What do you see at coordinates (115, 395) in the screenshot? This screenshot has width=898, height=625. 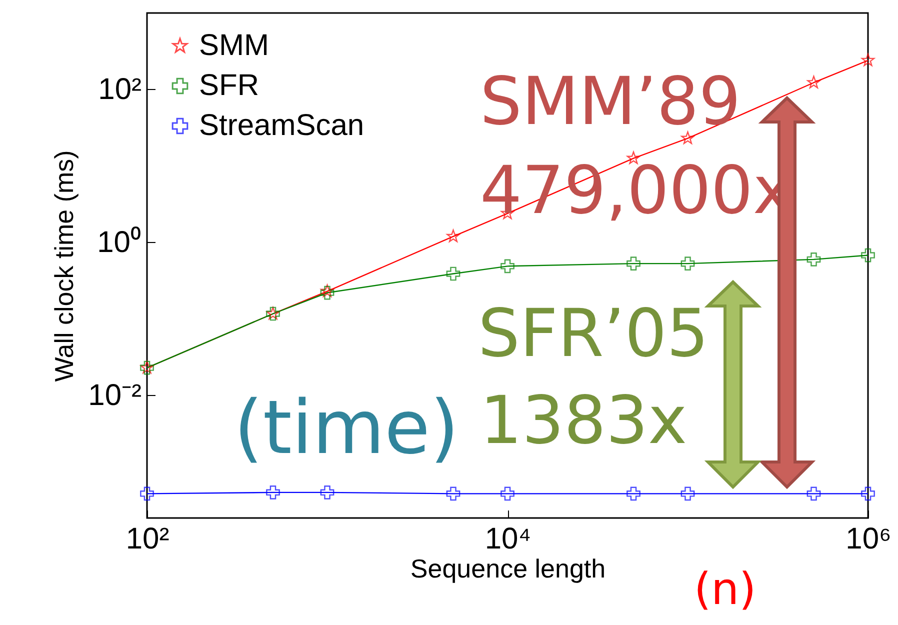 I see `y-tick-label: 10⁻²` at bounding box center [115, 395].